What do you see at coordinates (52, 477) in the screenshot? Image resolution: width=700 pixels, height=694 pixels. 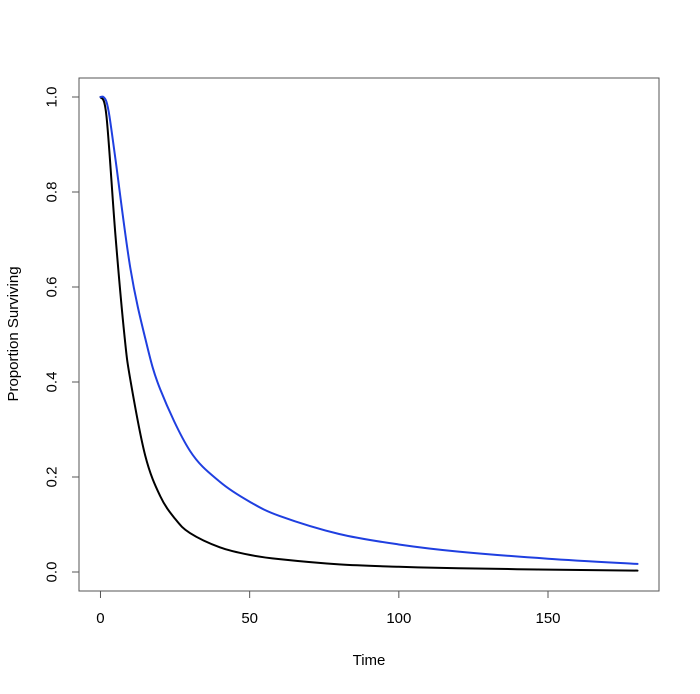 I see `y-tick-label: 0.2` at bounding box center [52, 477].